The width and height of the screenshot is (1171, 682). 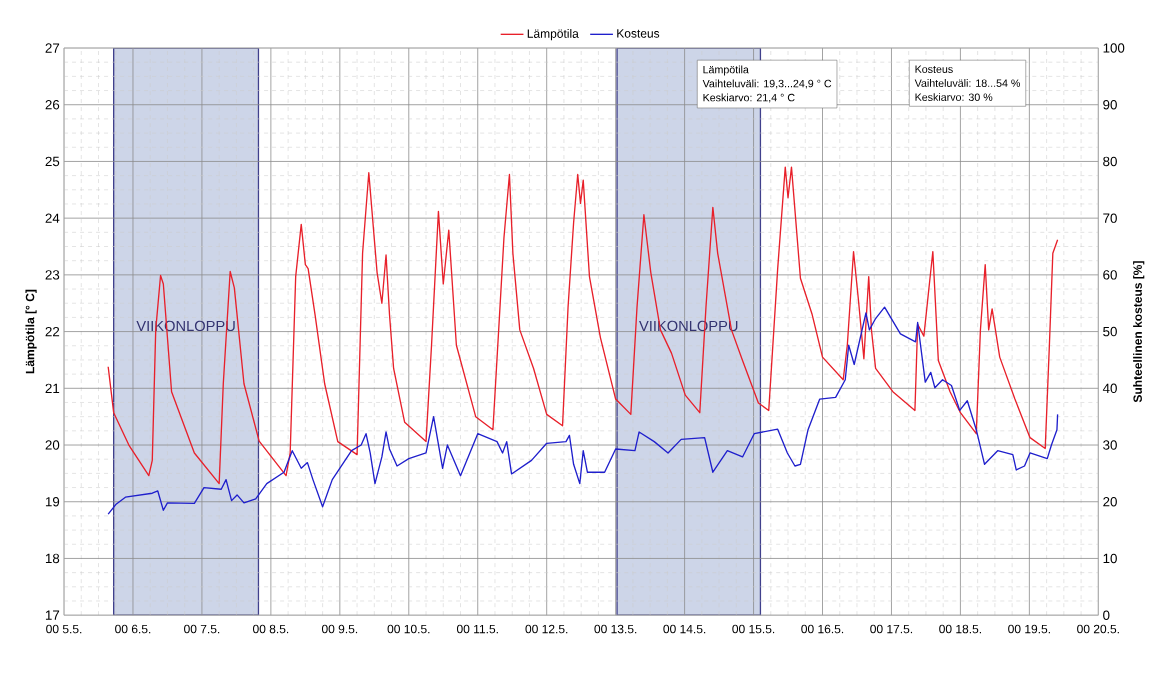 I want to click on x-tick-label: 00 13.5., so click(x=615, y=629).